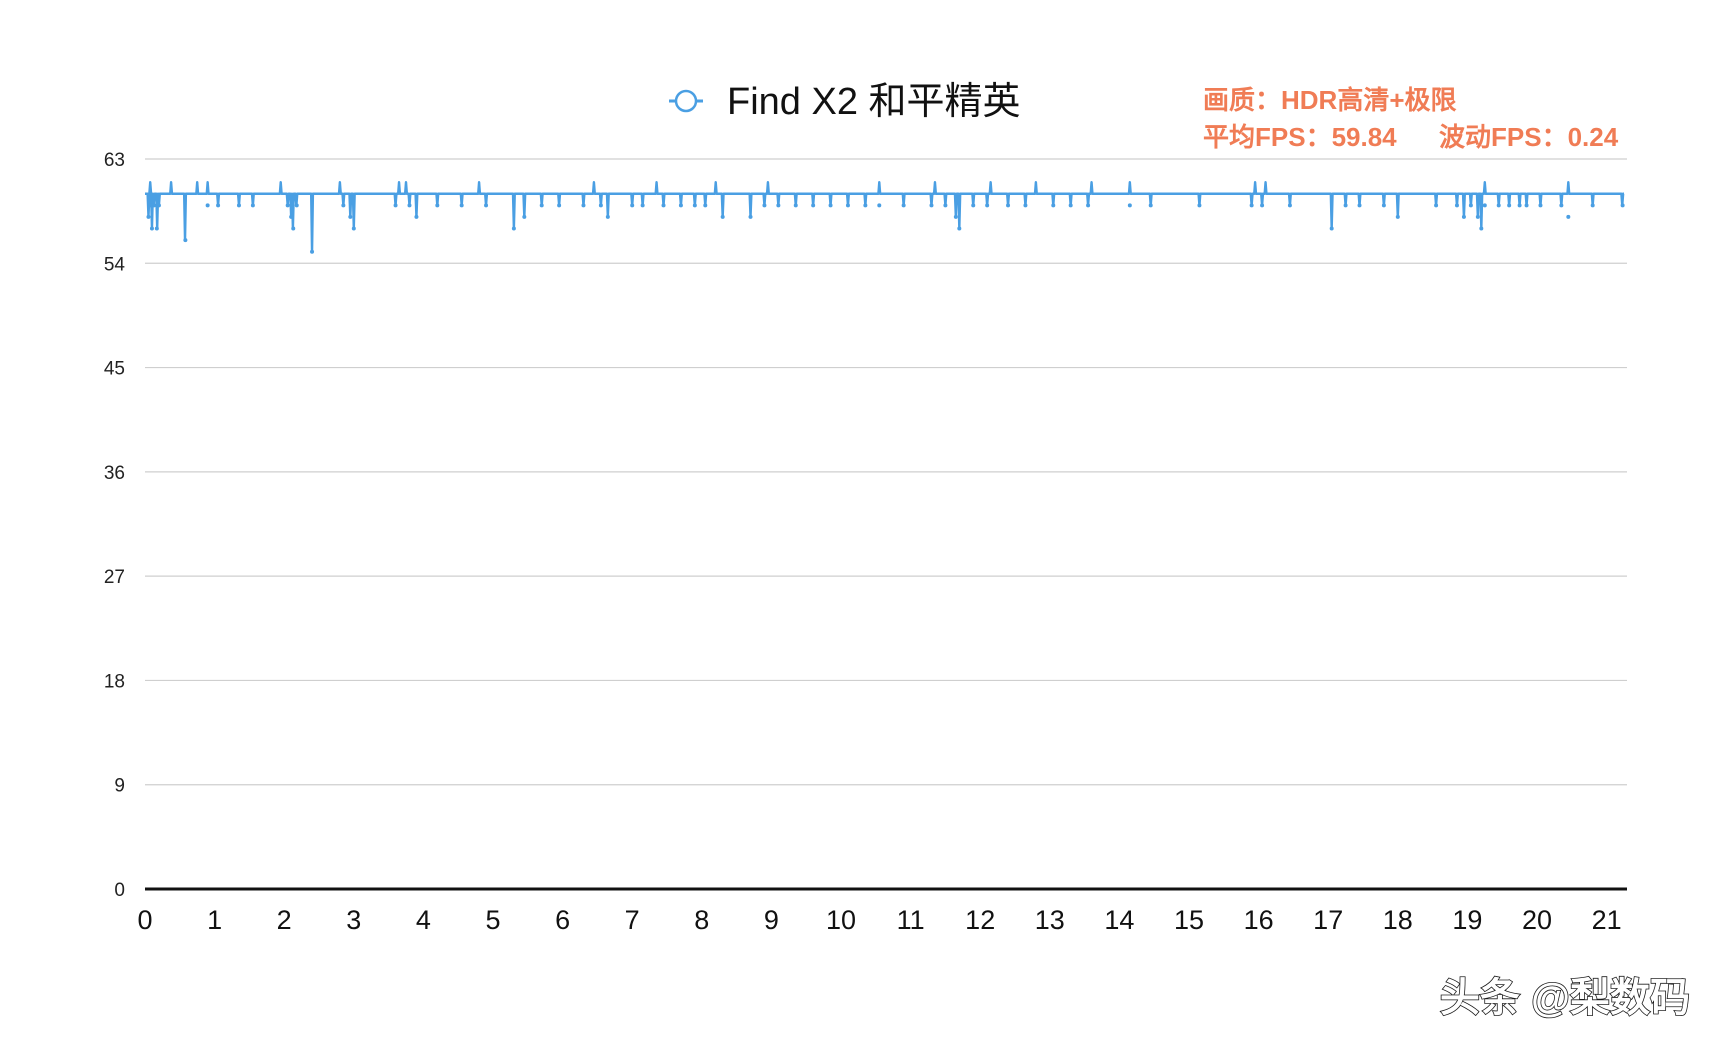 This screenshot has width=1710, height=1043. What do you see at coordinates (1411, 118) in the screenshot?
I see `annotation-block: 画质：HDR高清+极限 平均FPS：59.84 波动FPS：0.24` at bounding box center [1411, 118].